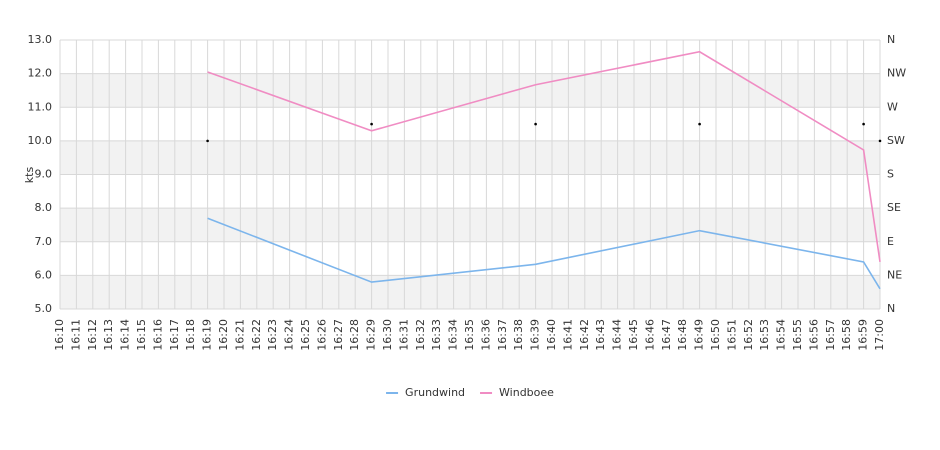 The width and height of the screenshot is (940, 450). I want to click on x-tick-label: 16:18, so click(190, 335).